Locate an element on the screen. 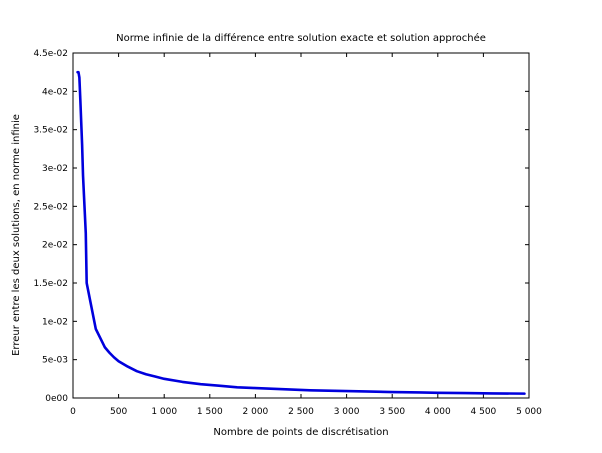 Image resolution: width=602 pixels, height=453 pixels. y-tick-label: 3e-02 is located at coordinates (55, 169).